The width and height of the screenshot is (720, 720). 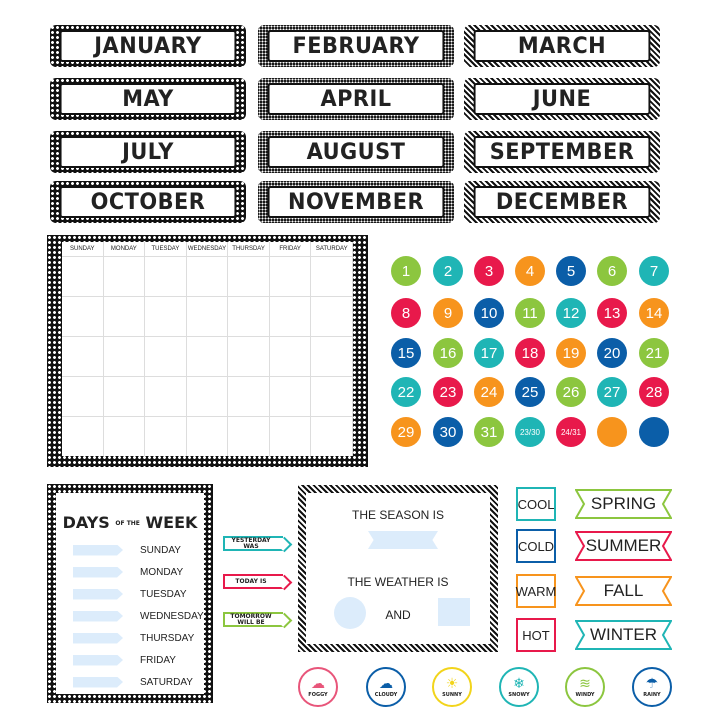 What do you see at coordinates (489, 353) in the screenshot?
I see `date-number-circle: 17` at bounding box center [489, 353].